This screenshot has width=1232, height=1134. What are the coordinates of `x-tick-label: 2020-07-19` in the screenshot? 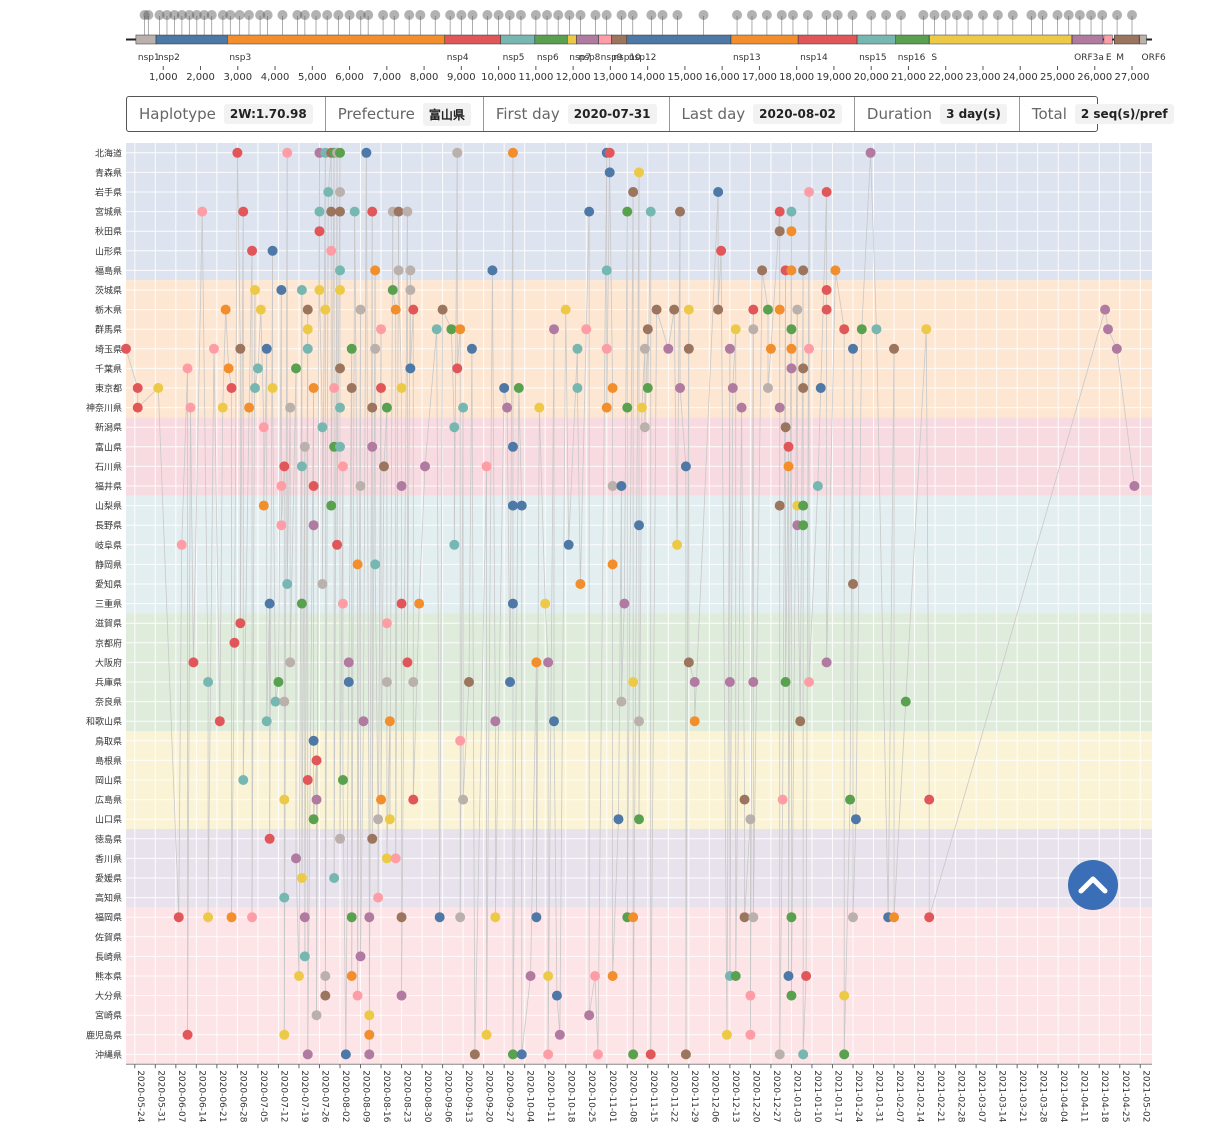 It's located at (304, 1096).